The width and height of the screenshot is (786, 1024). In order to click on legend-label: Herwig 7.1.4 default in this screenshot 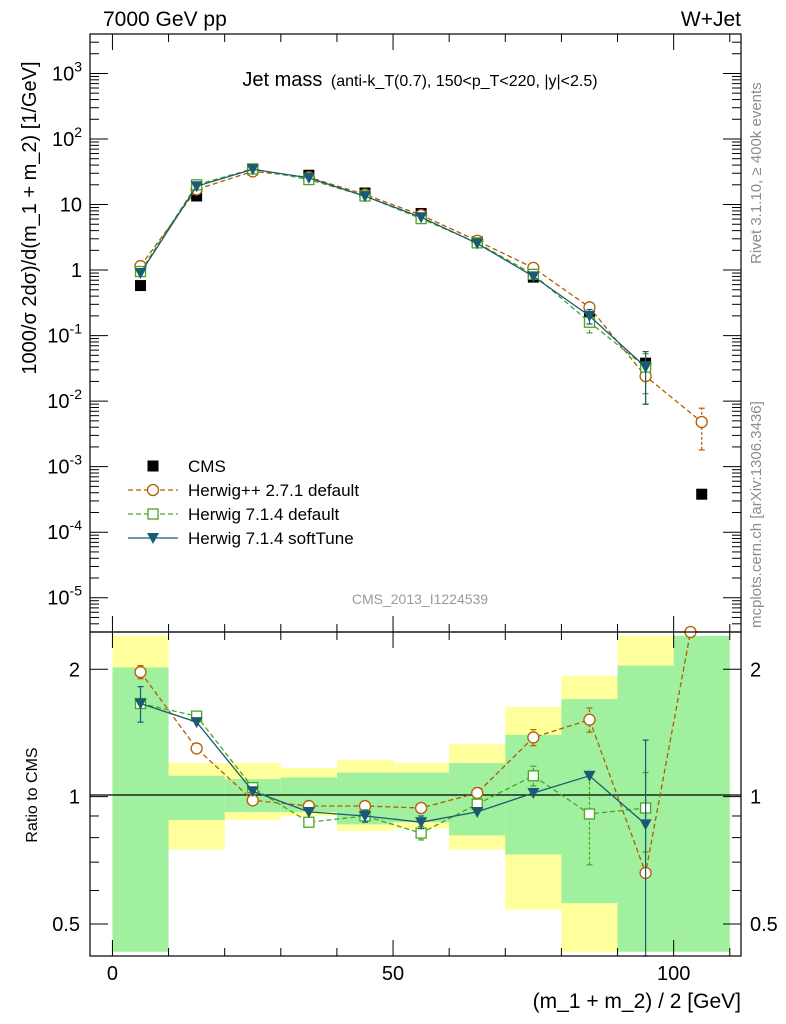, I will do `click(263, 514)`.